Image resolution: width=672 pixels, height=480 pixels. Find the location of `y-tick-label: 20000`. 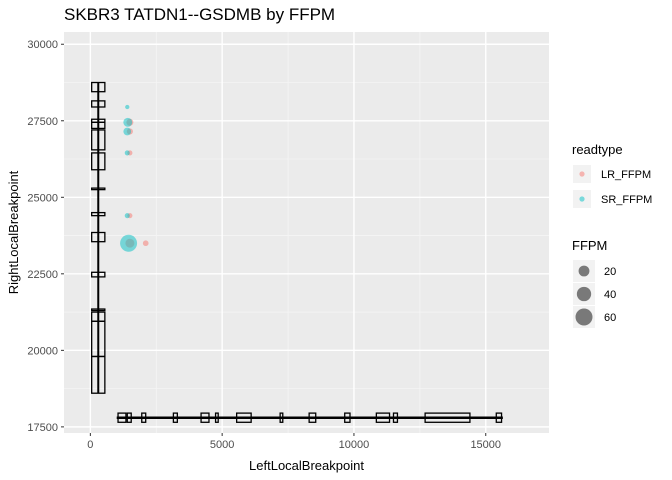

y-tick-label: 20000 is located at coordinates (42, 351).